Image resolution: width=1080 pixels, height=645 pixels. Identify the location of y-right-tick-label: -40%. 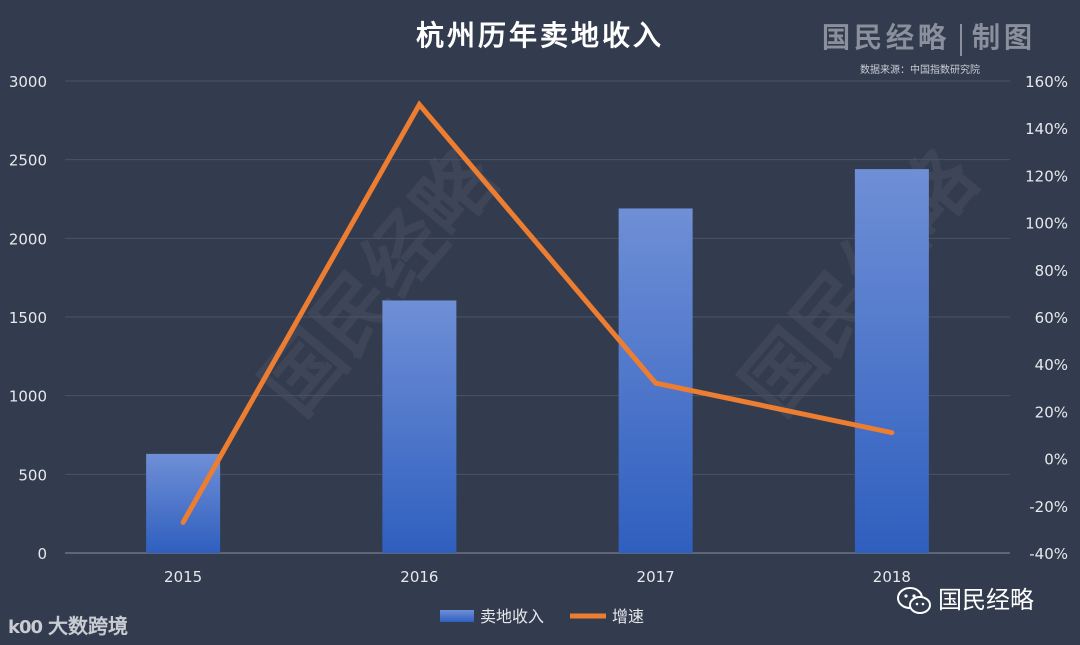
(1048, 554).